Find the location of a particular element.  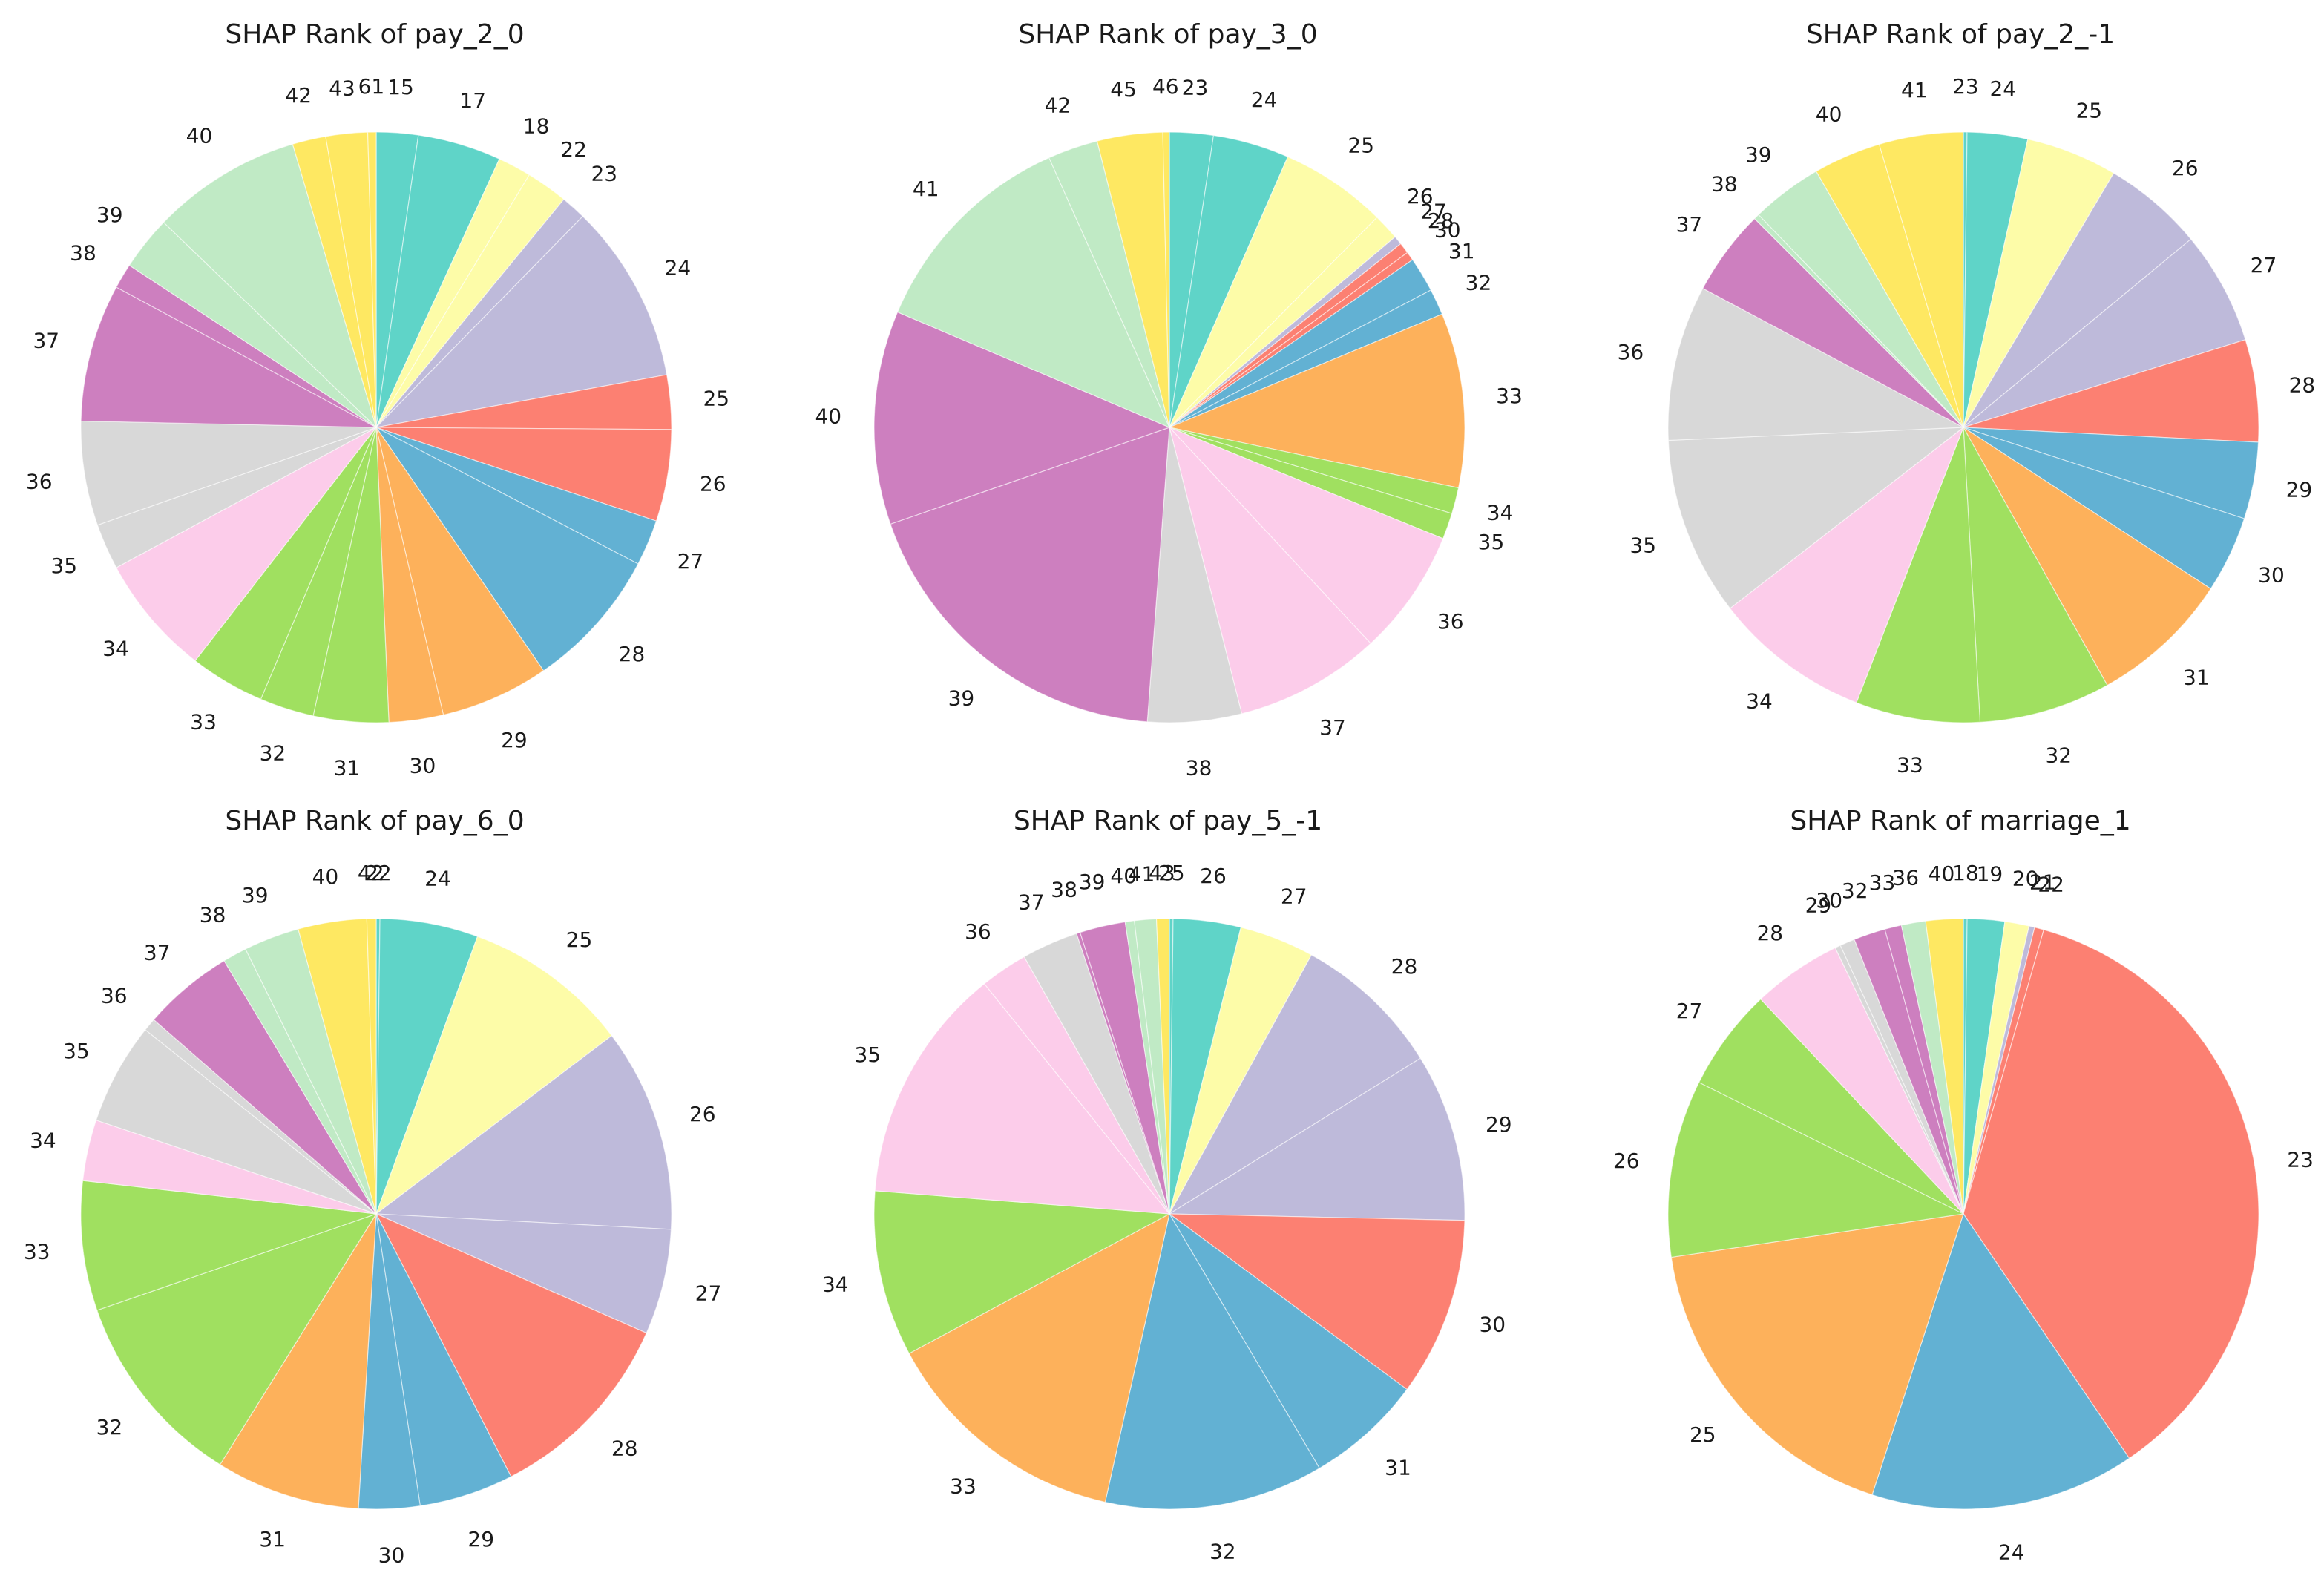

chart-title: SHAP Rank of pay_2_-1 is located at coordinates (1960, 34).